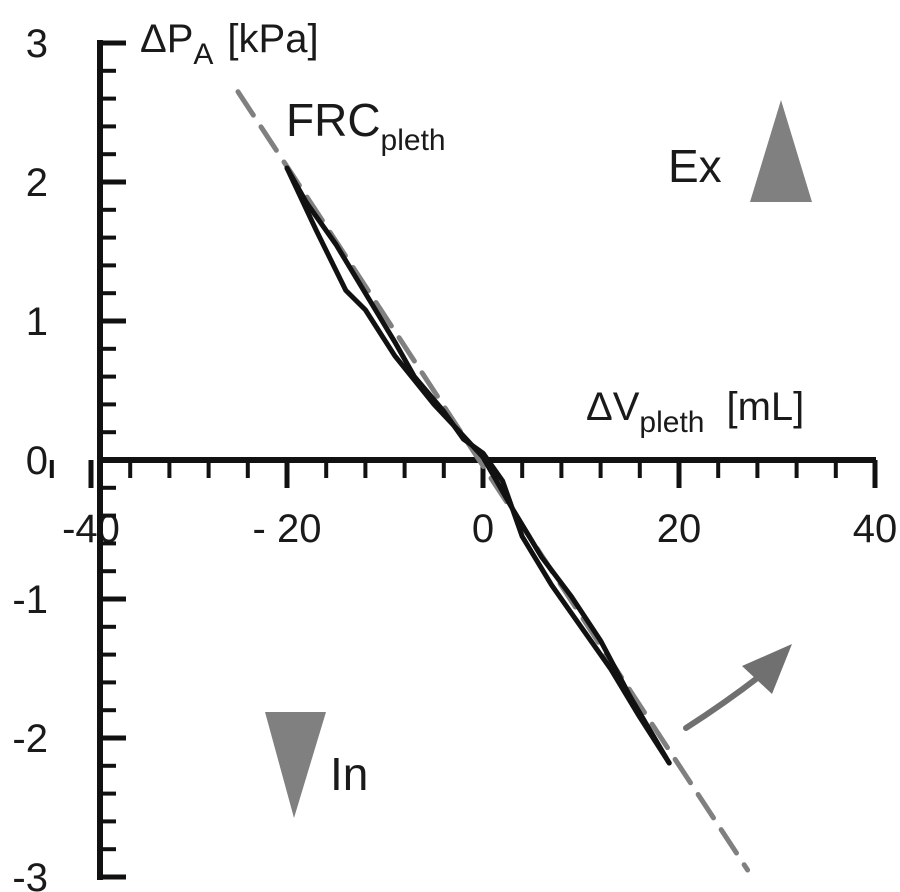 Image resolution: width=900 pixels, height=892 pixels. What do you see at coordinates (765, 407) in the screenshot?
I see `x-axis-title-unit: [mL]` at bounding box center [765, 407].